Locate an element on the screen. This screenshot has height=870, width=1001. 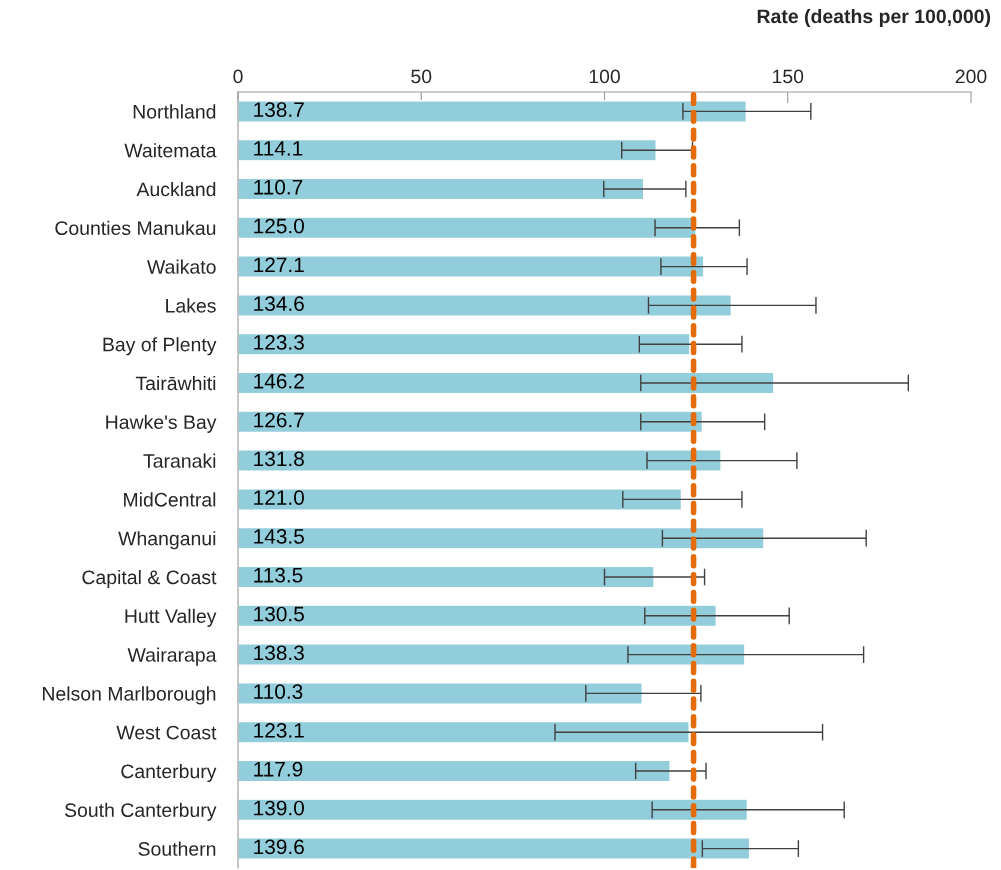
y-tick-label: Wairarapa is located at coordinates (172, 656).